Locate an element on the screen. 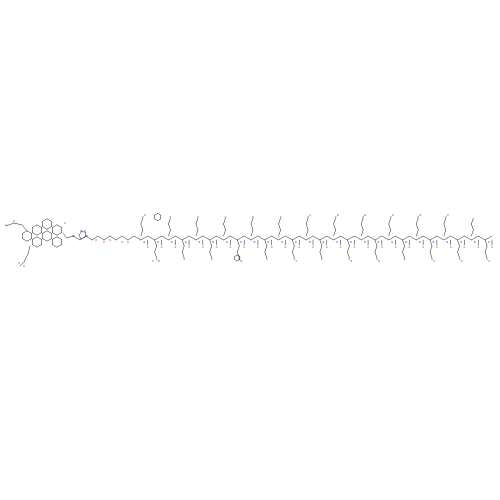 The width and height of the screenshot is (500, 500). tyrosine-ring is located at coordinates (156, 219).